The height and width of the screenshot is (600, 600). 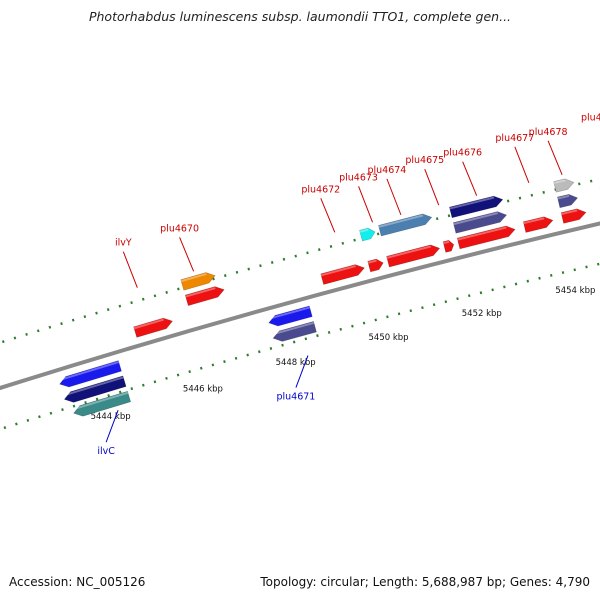 What do you see at coordinates (358, 177) in the screenshot?
I see `gene-label-plu4673: plu4673` at bounding box center [358, 177].